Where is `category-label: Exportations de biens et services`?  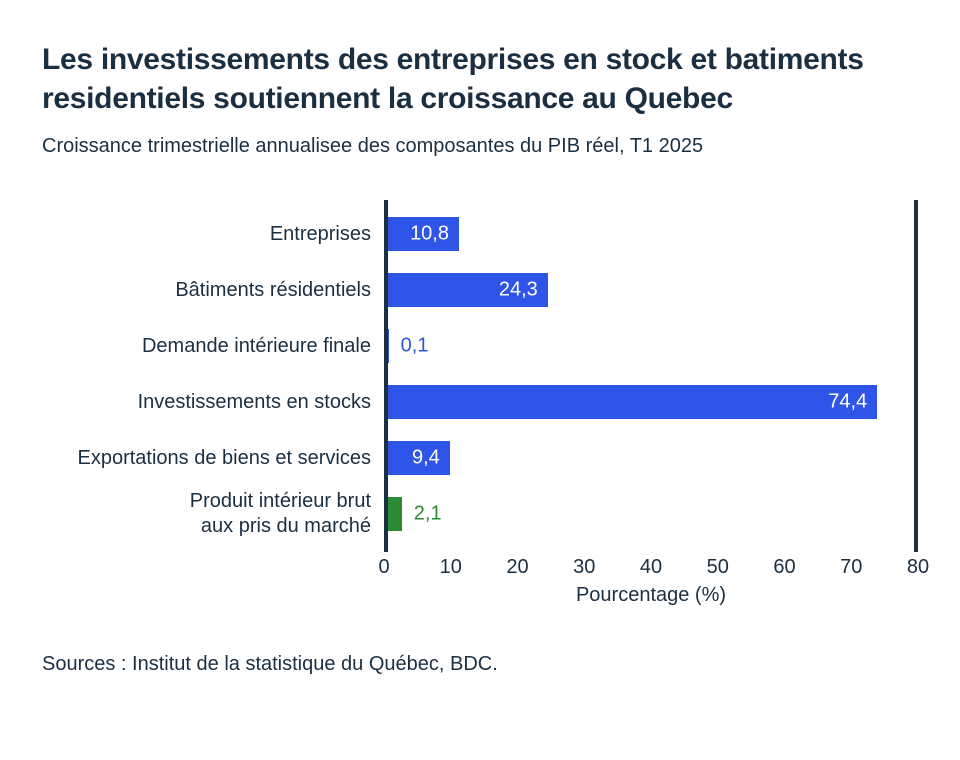 category-label: Exportations de biens et services is located at coordinates (224, 457).